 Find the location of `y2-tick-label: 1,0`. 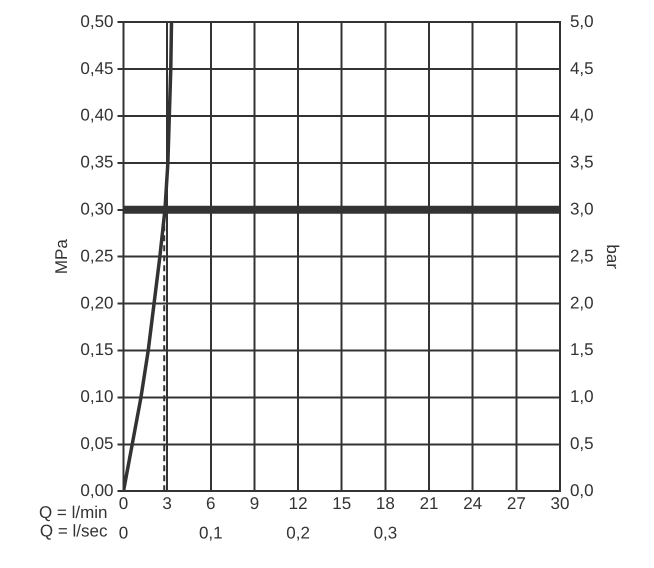

y2-tick-label: 1,0 is located at coordinates (582, 396).